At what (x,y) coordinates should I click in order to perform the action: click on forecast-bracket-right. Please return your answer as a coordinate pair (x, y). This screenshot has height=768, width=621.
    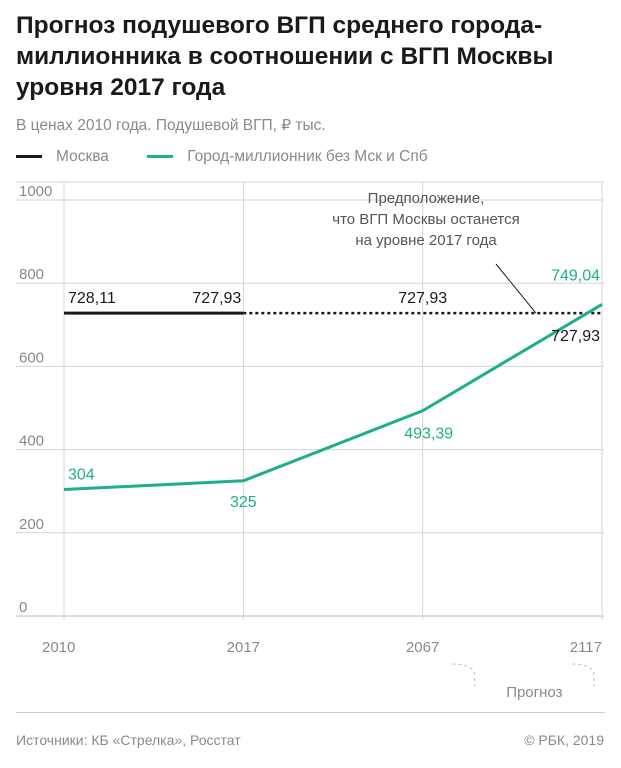
    Looking at the image, I should click on (583, 674).